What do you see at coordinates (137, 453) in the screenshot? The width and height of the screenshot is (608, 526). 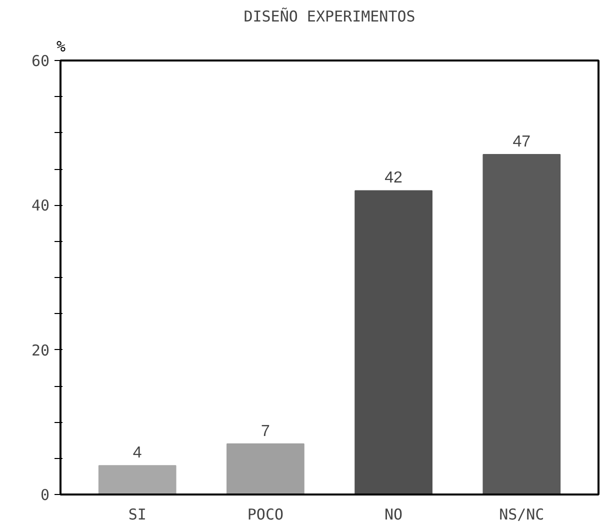 I see `data-label: 4` at bounding box center [137, 453].